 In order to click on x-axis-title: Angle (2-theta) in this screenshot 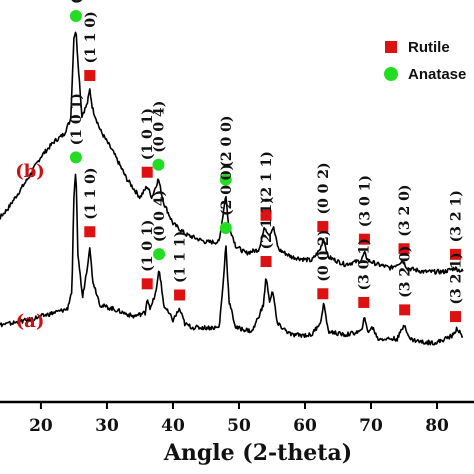, I will do `click(257, 453)`.